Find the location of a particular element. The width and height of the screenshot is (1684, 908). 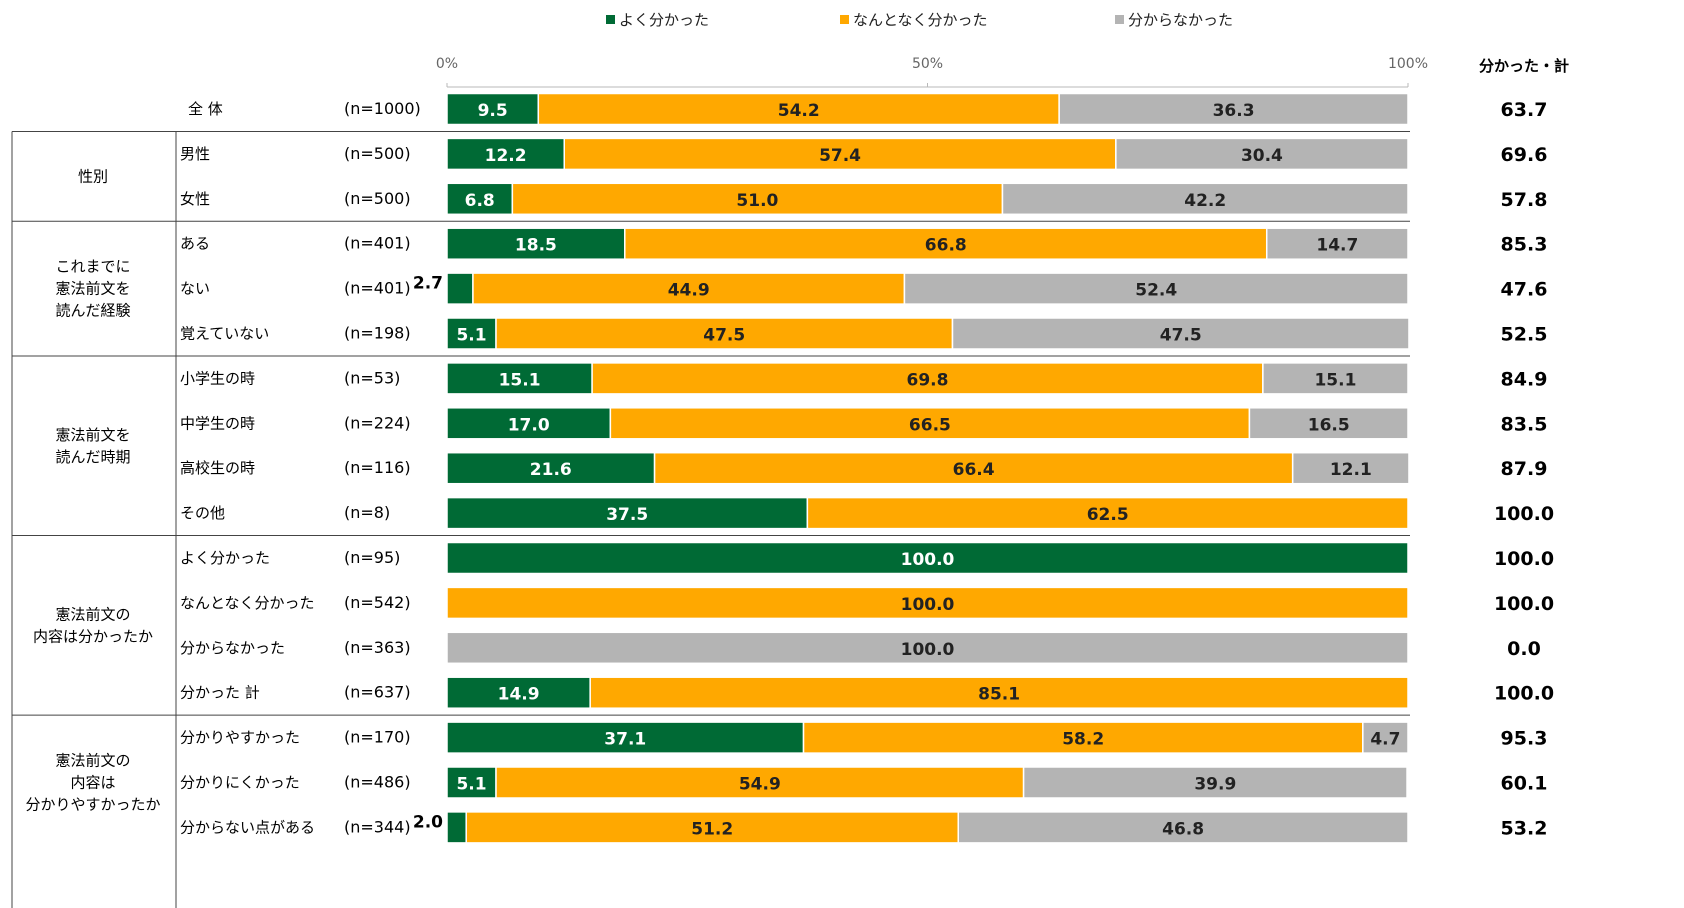

total-value: 87.9 is located at coordinates (1524, 469).